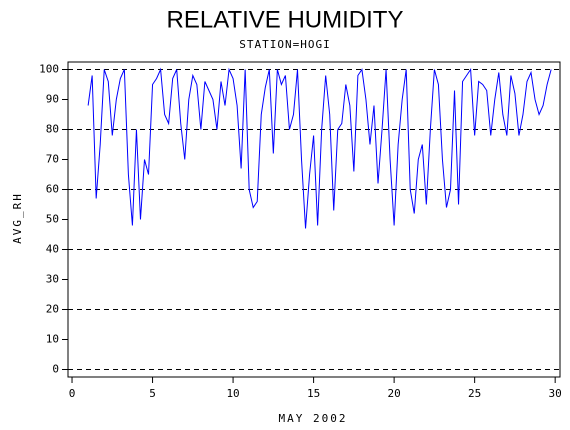 This screenshot has height=430, width=570. What do you see at coordinates (52, 129) in the screenshot?
I see `y-tick-label: 80` at bounding box center [52, 129].